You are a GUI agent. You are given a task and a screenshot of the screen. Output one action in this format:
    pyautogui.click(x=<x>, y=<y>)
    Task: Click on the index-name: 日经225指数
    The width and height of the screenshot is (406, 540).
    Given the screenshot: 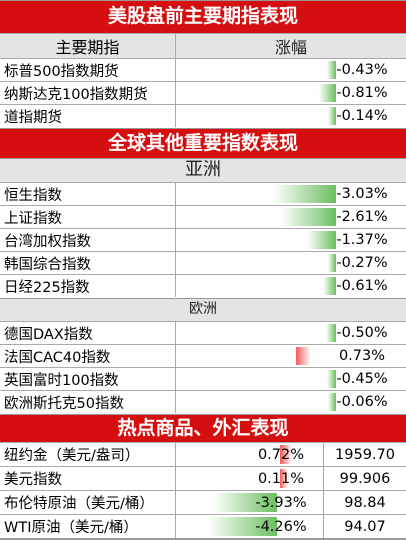 What is the action you would take?
    pyautogui.click(x=88, y=286)
    